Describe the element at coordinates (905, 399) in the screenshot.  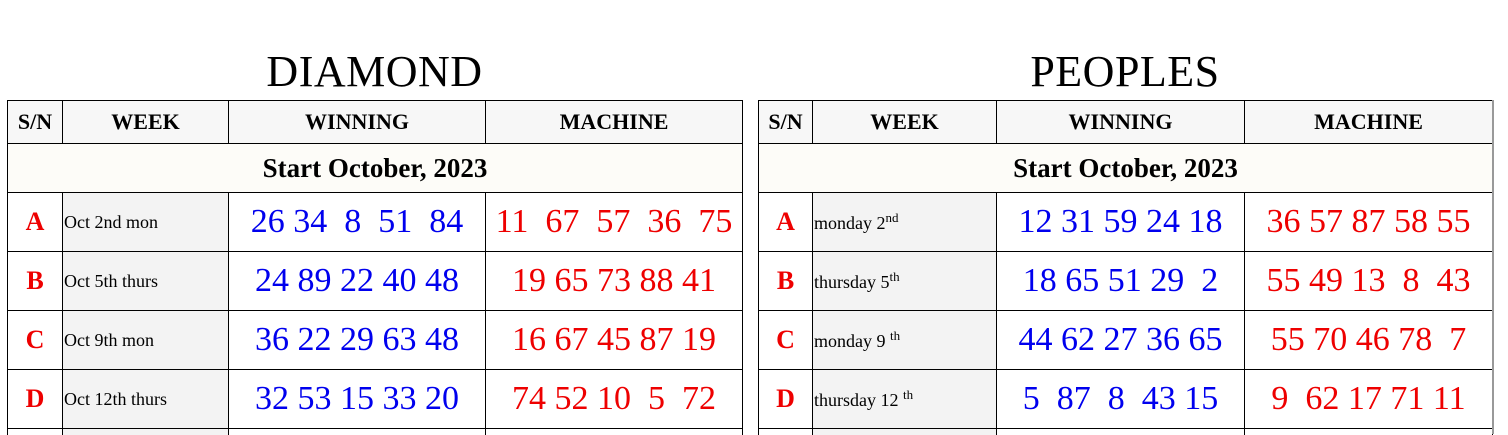
I see `week-cell: thursday 12 th` at that location.